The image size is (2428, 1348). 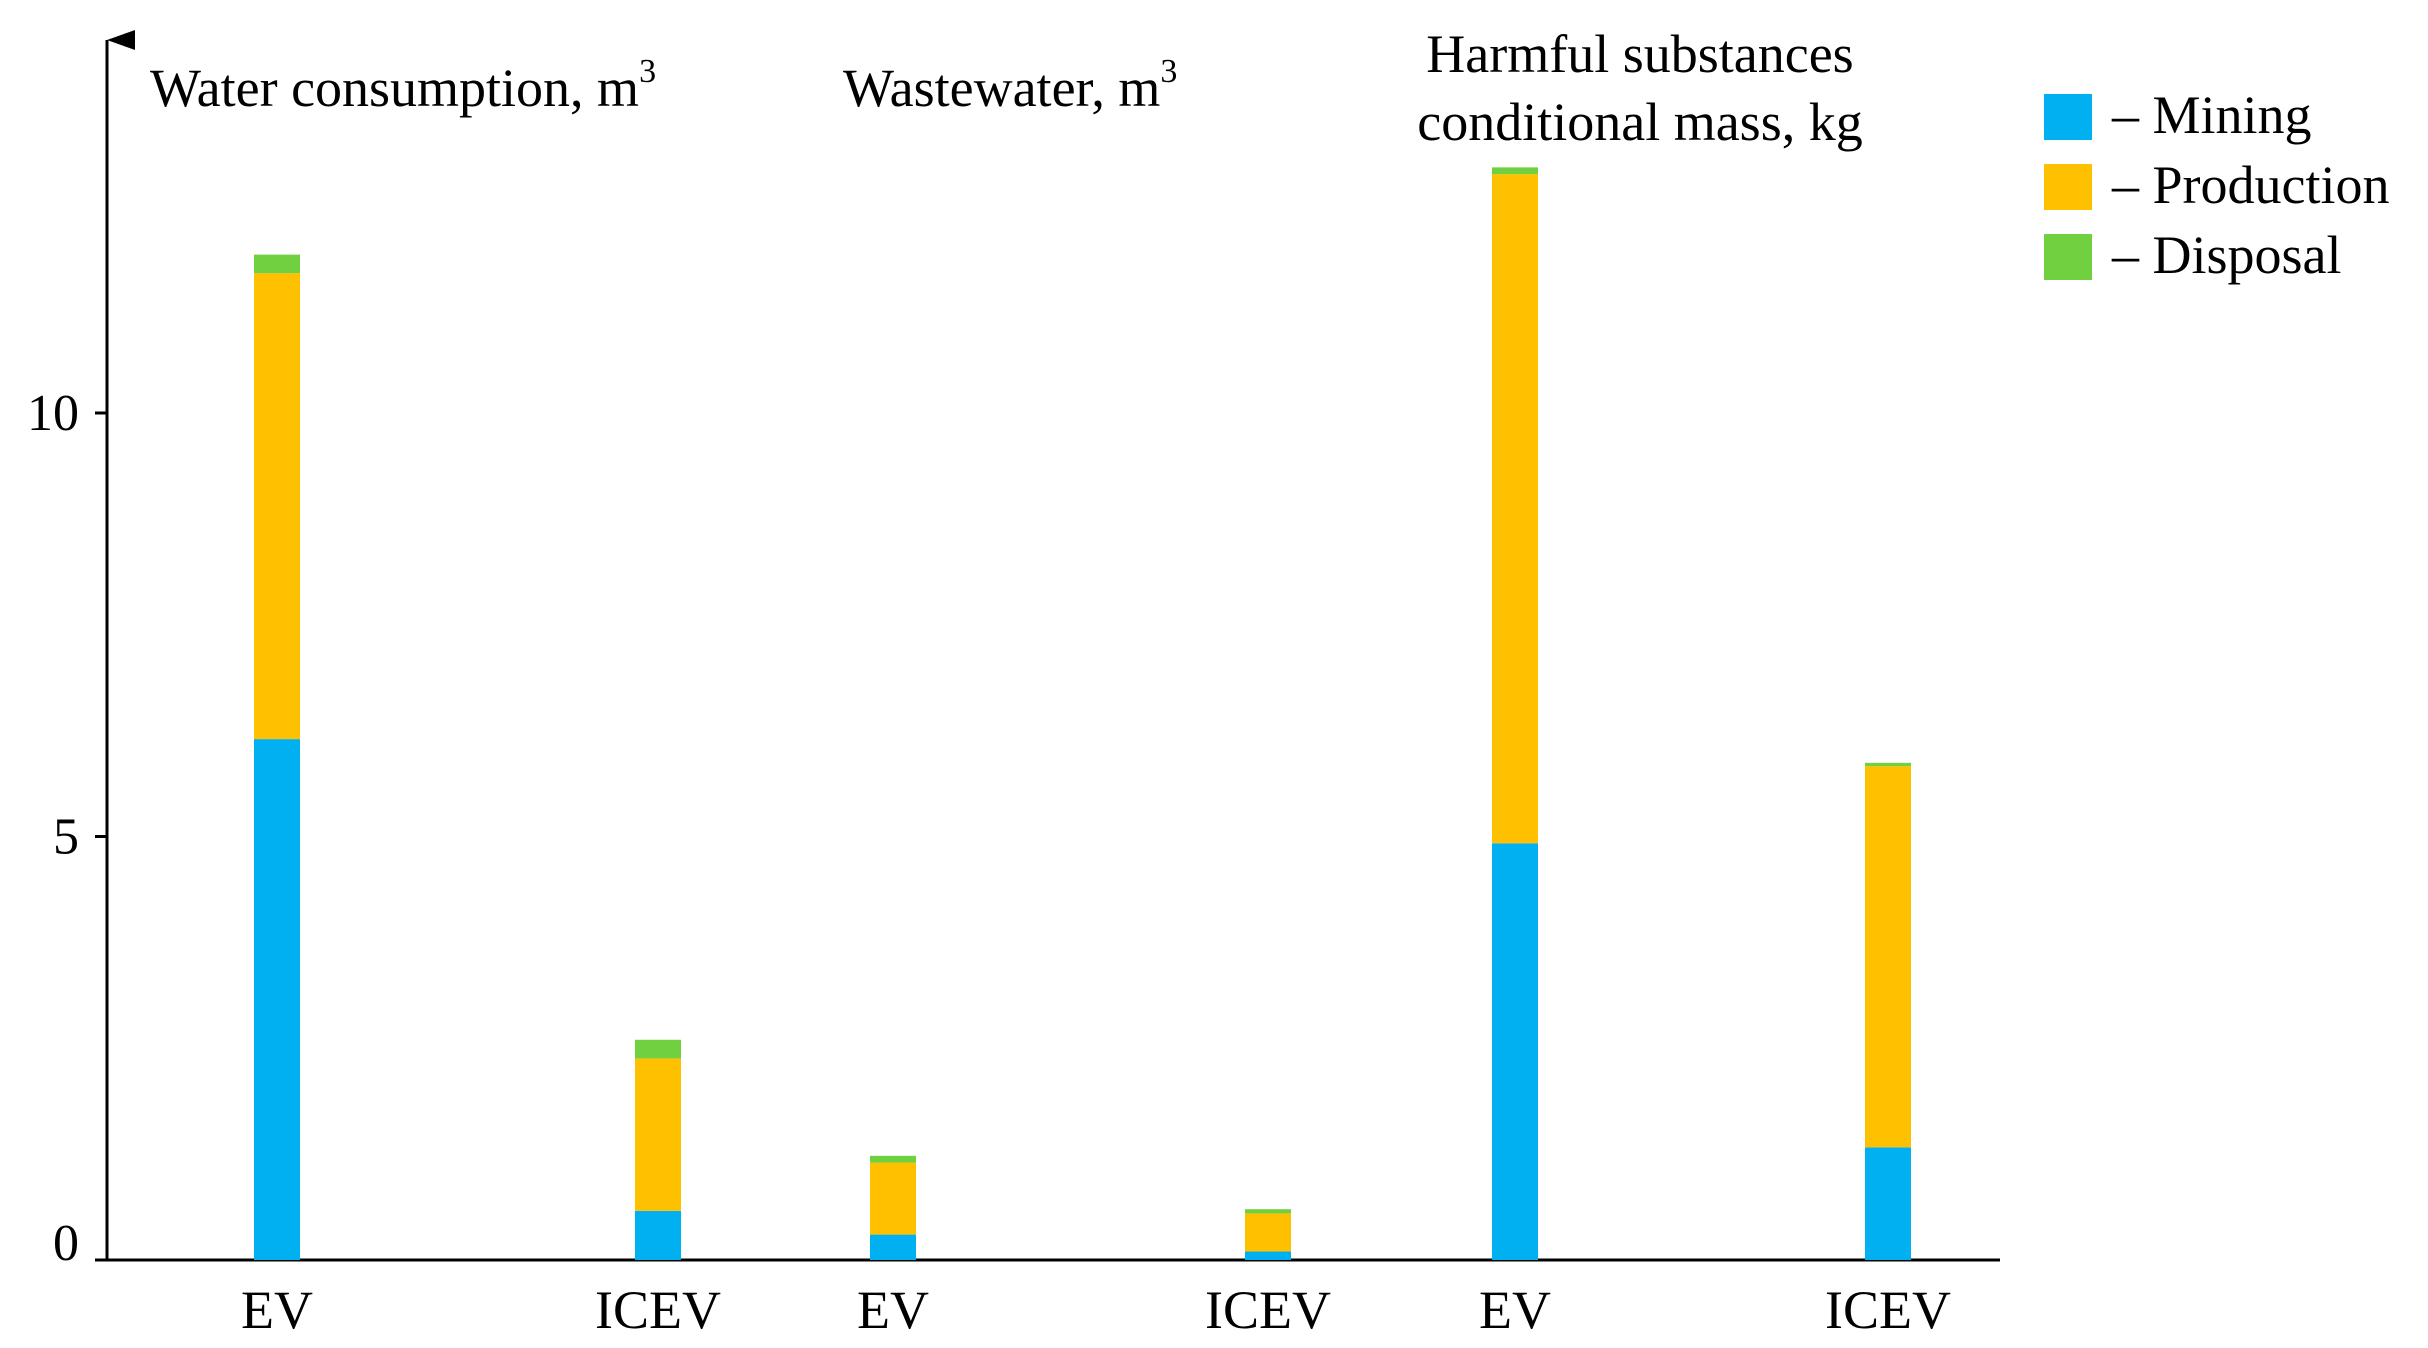 What do you see at coordinates (2068, 257) in the screenshot?
I see `legend-swatch-disposal` at bounding box center [2068, 257].